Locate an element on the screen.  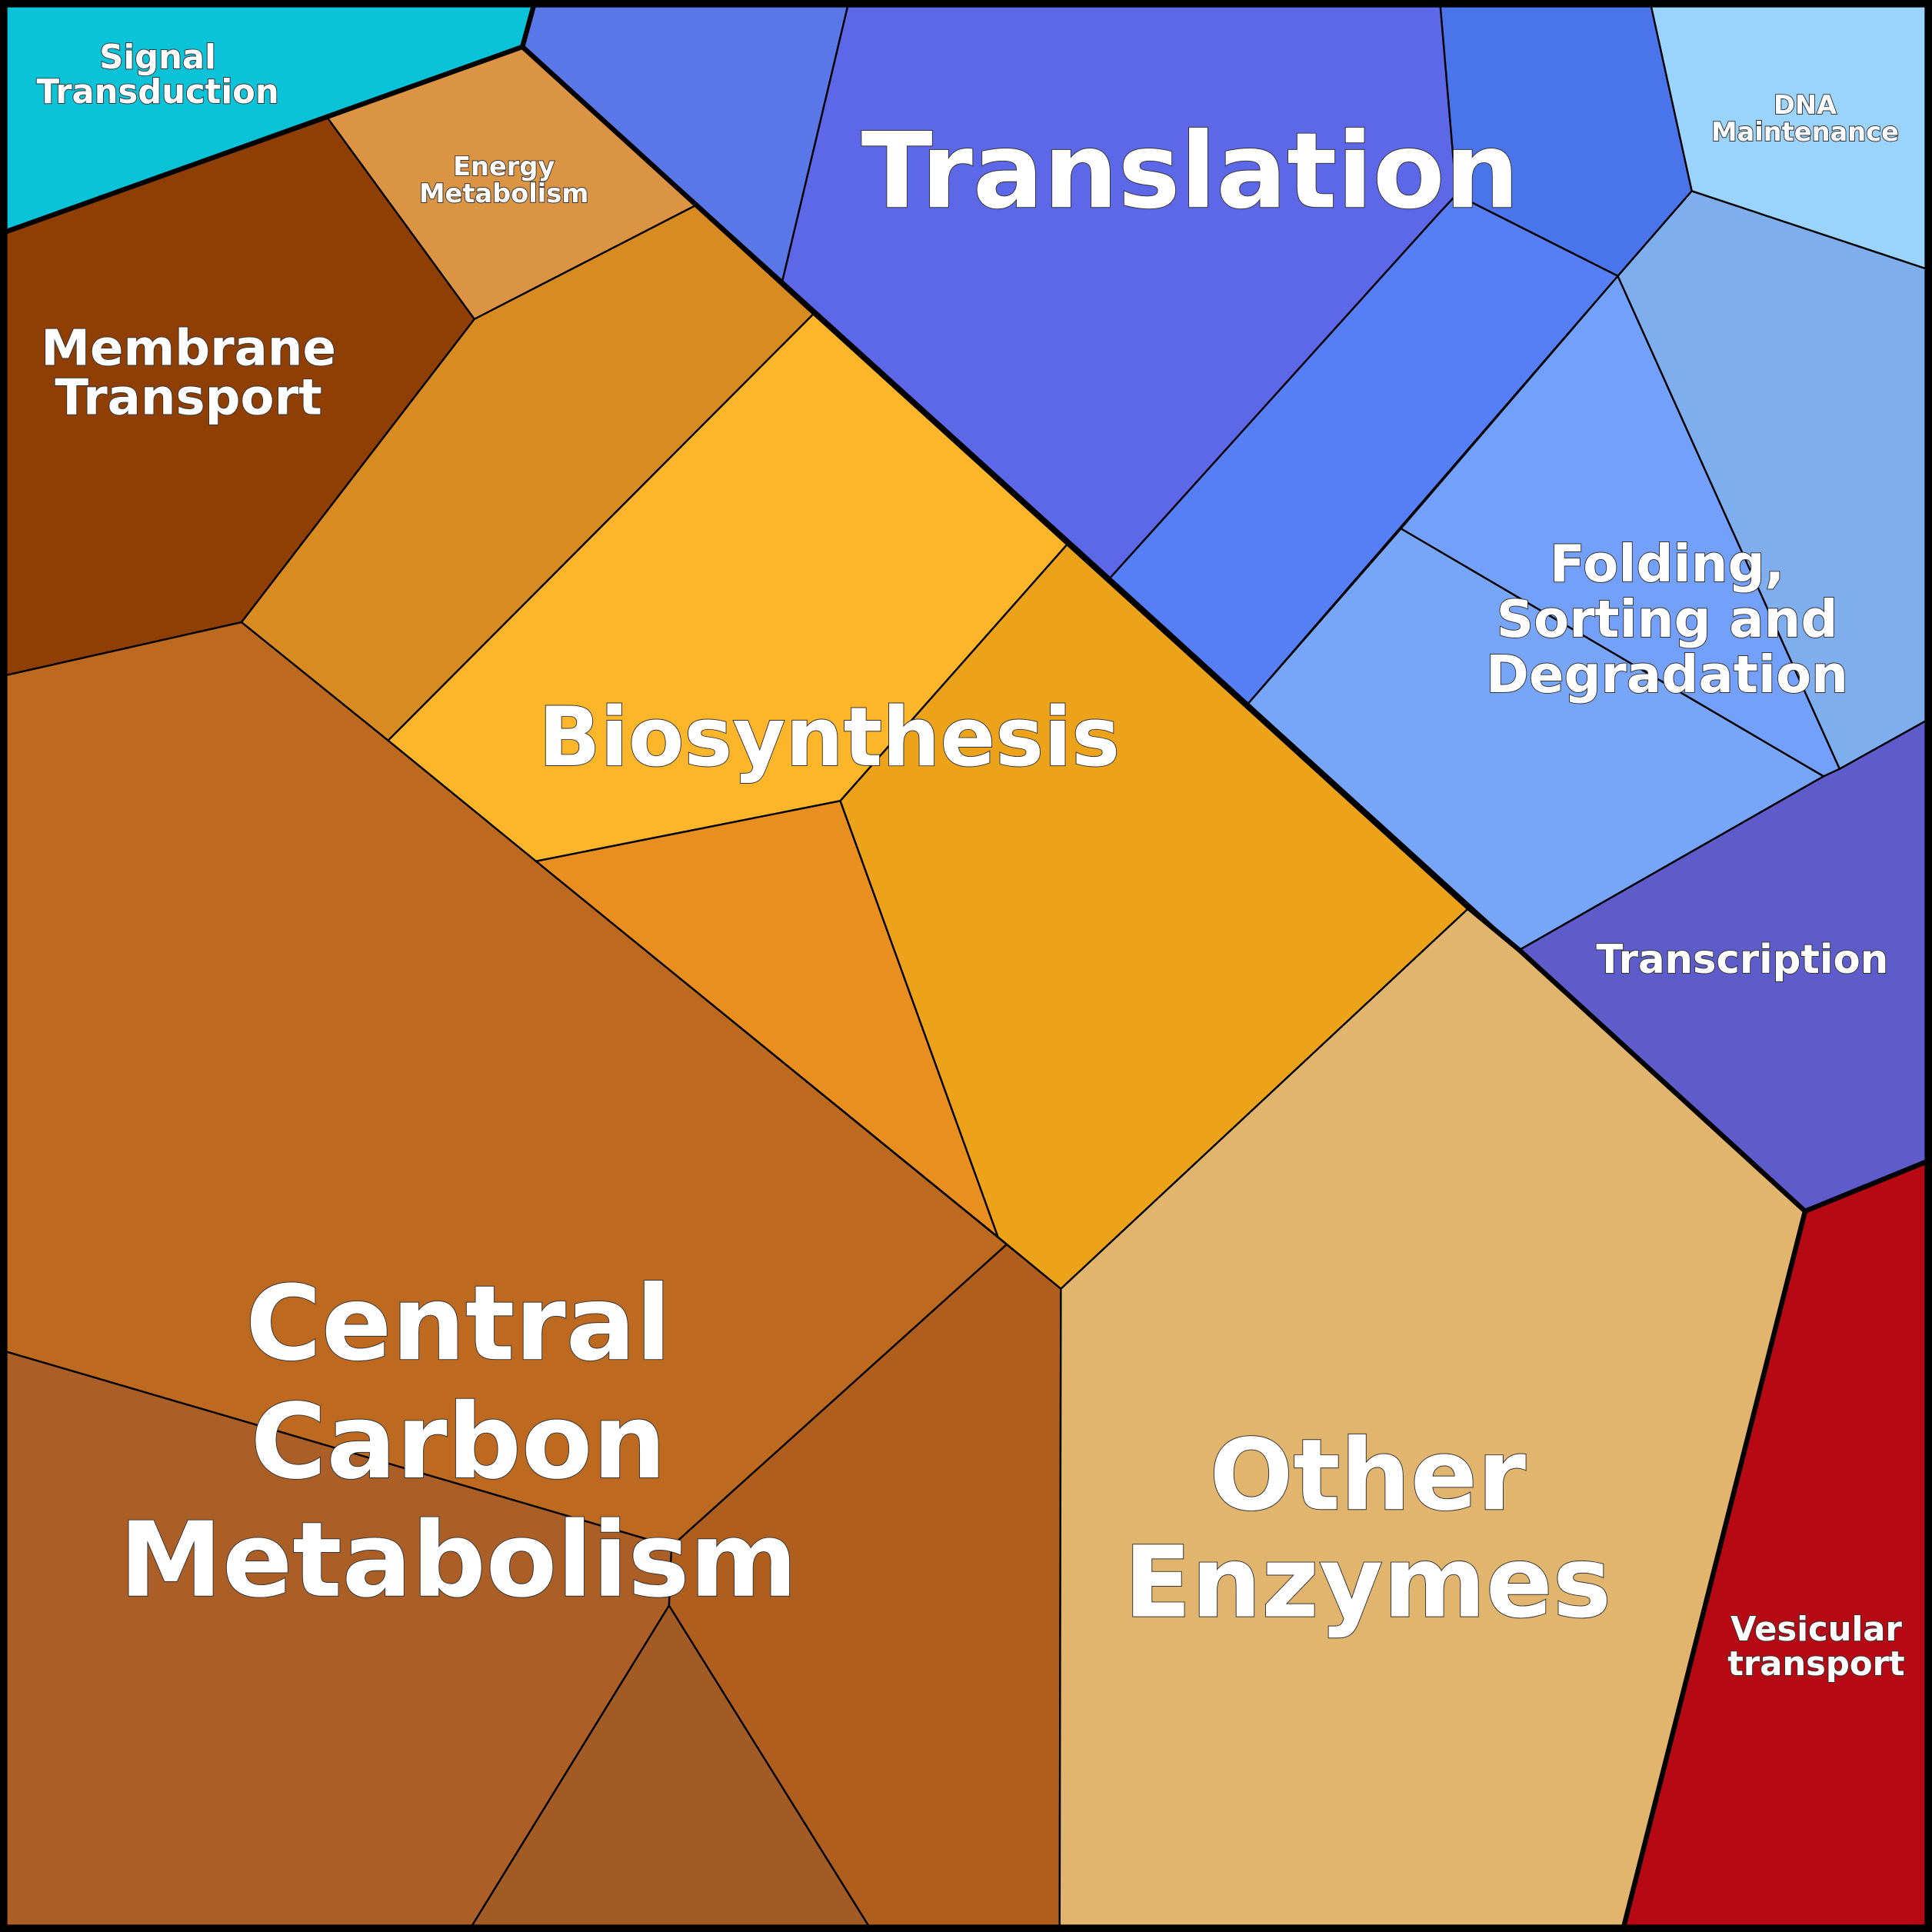
region-label: Folding, Sorting and Degradation is located at coordinates (1667, 618).